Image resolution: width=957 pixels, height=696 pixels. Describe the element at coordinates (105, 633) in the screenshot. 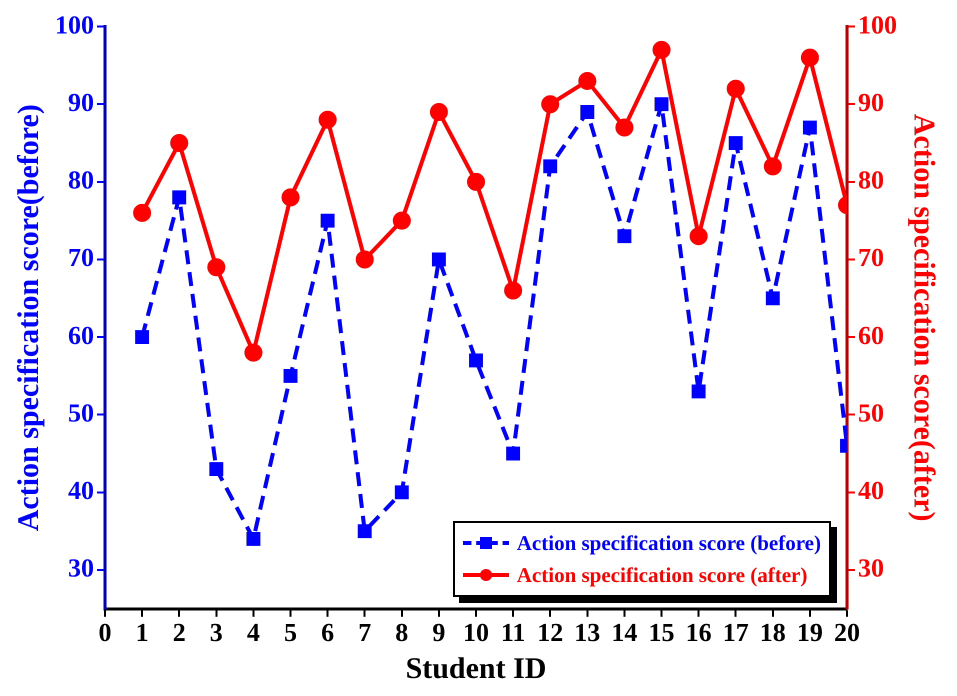

I see `x-tick-label: 0` at that location.